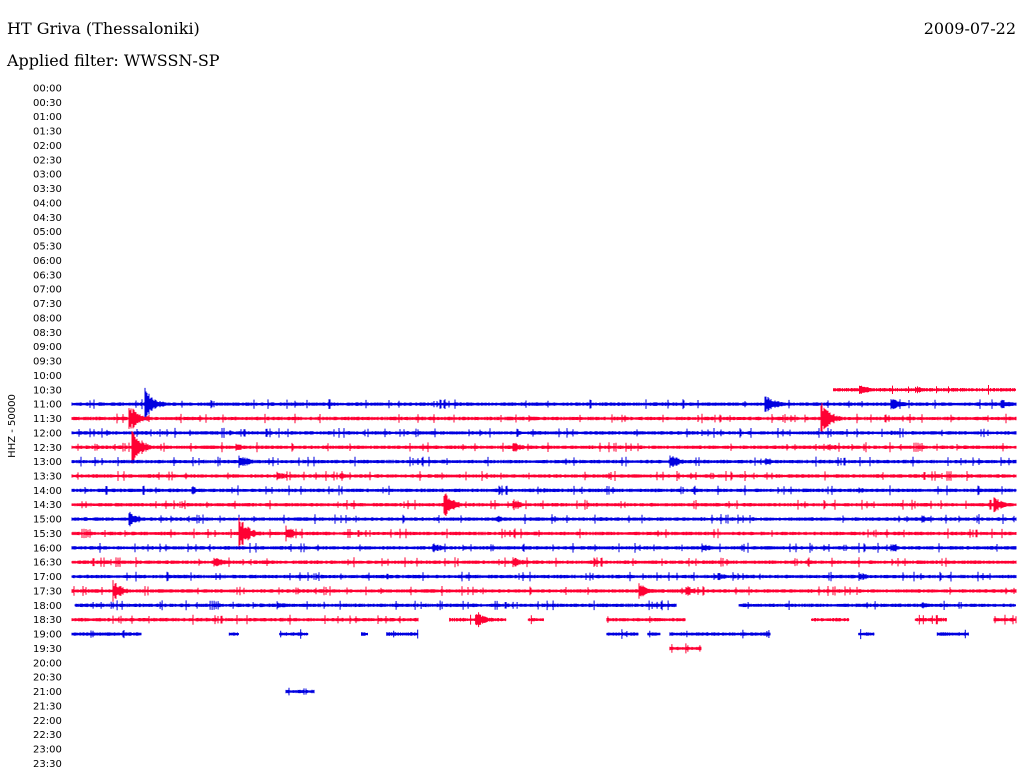 This screenshot has width=1024, height=780. I want to click on time-tick-label: 19:00, so click(47, 635).